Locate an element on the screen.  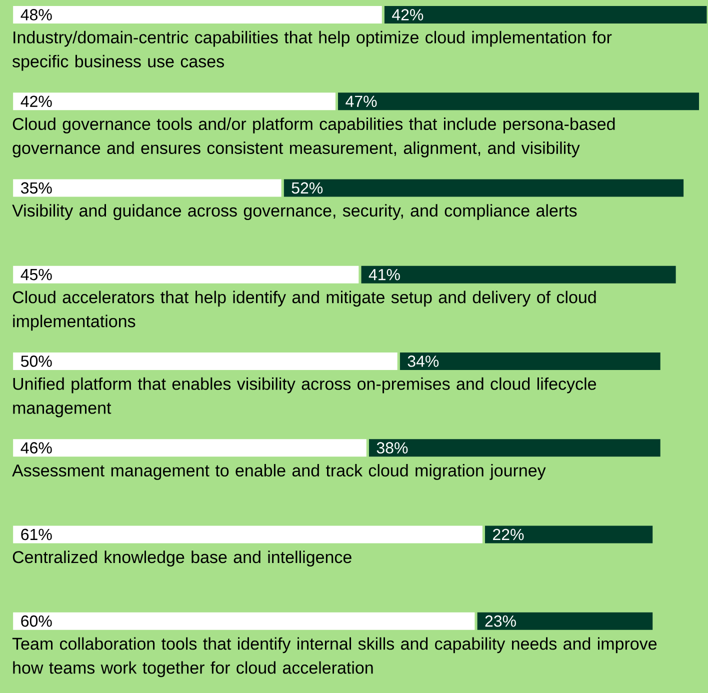
y-tick-label: Cloud accelerators that help identify and mitigate setup and delivery of cloud implementations is located at coordinates (304, 310).